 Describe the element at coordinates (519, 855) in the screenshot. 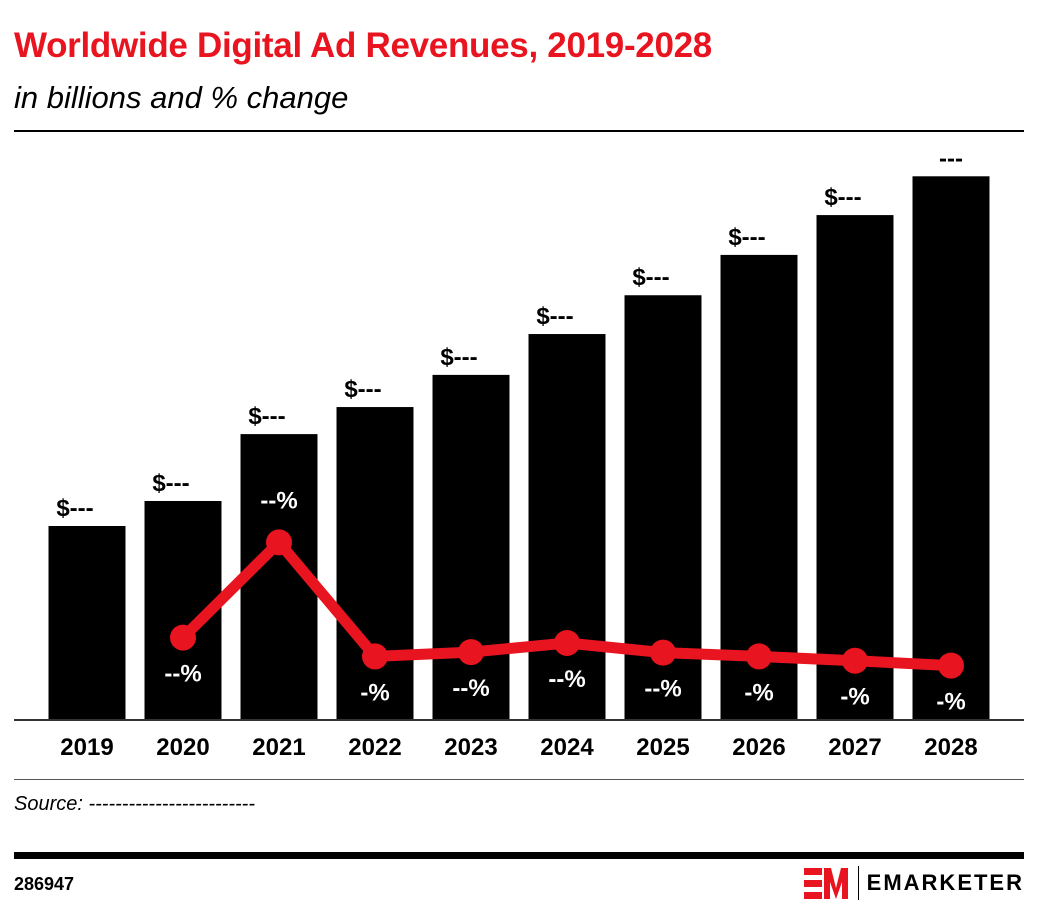

I see `footer-divider` at that location.